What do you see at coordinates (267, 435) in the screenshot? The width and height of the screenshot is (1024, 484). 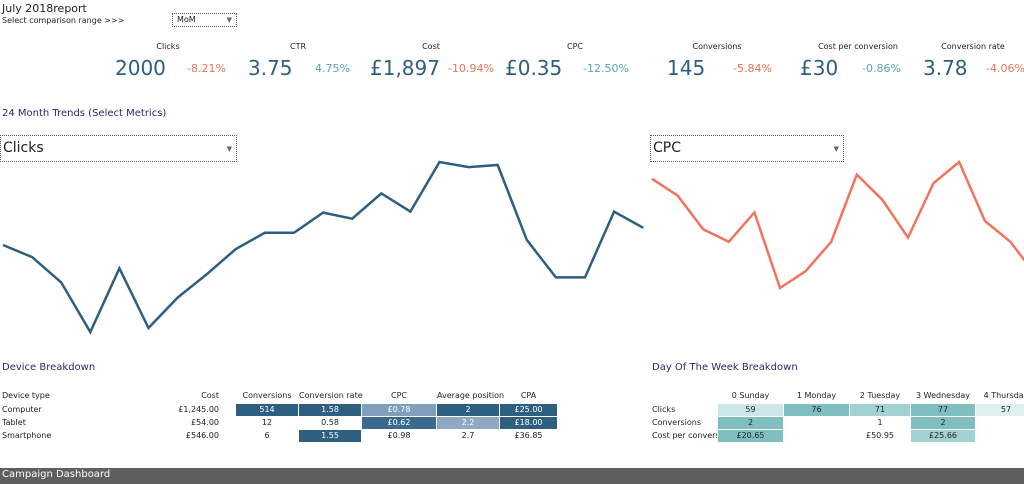 I see `table-cell: 6` at bounding box center [267, 435].